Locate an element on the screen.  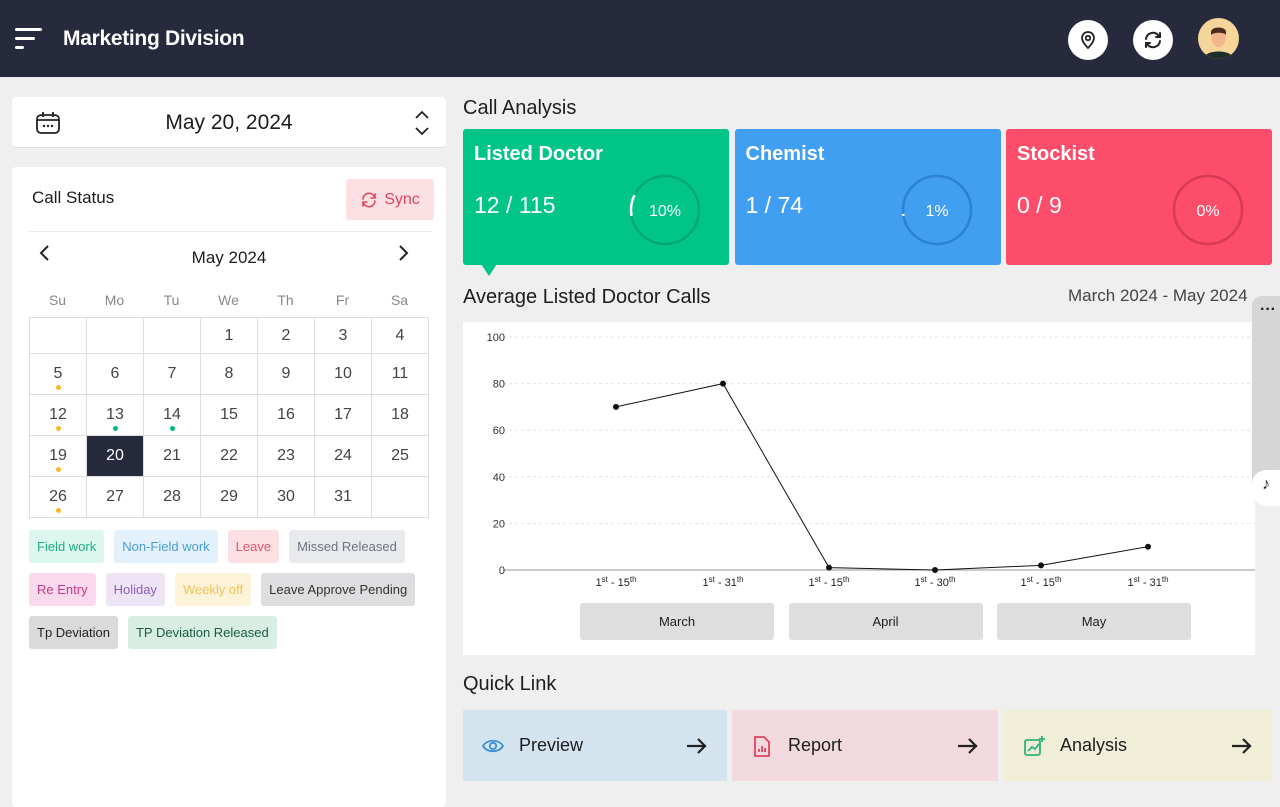
calendar-day: 22 is located at coordinates (229, 456).